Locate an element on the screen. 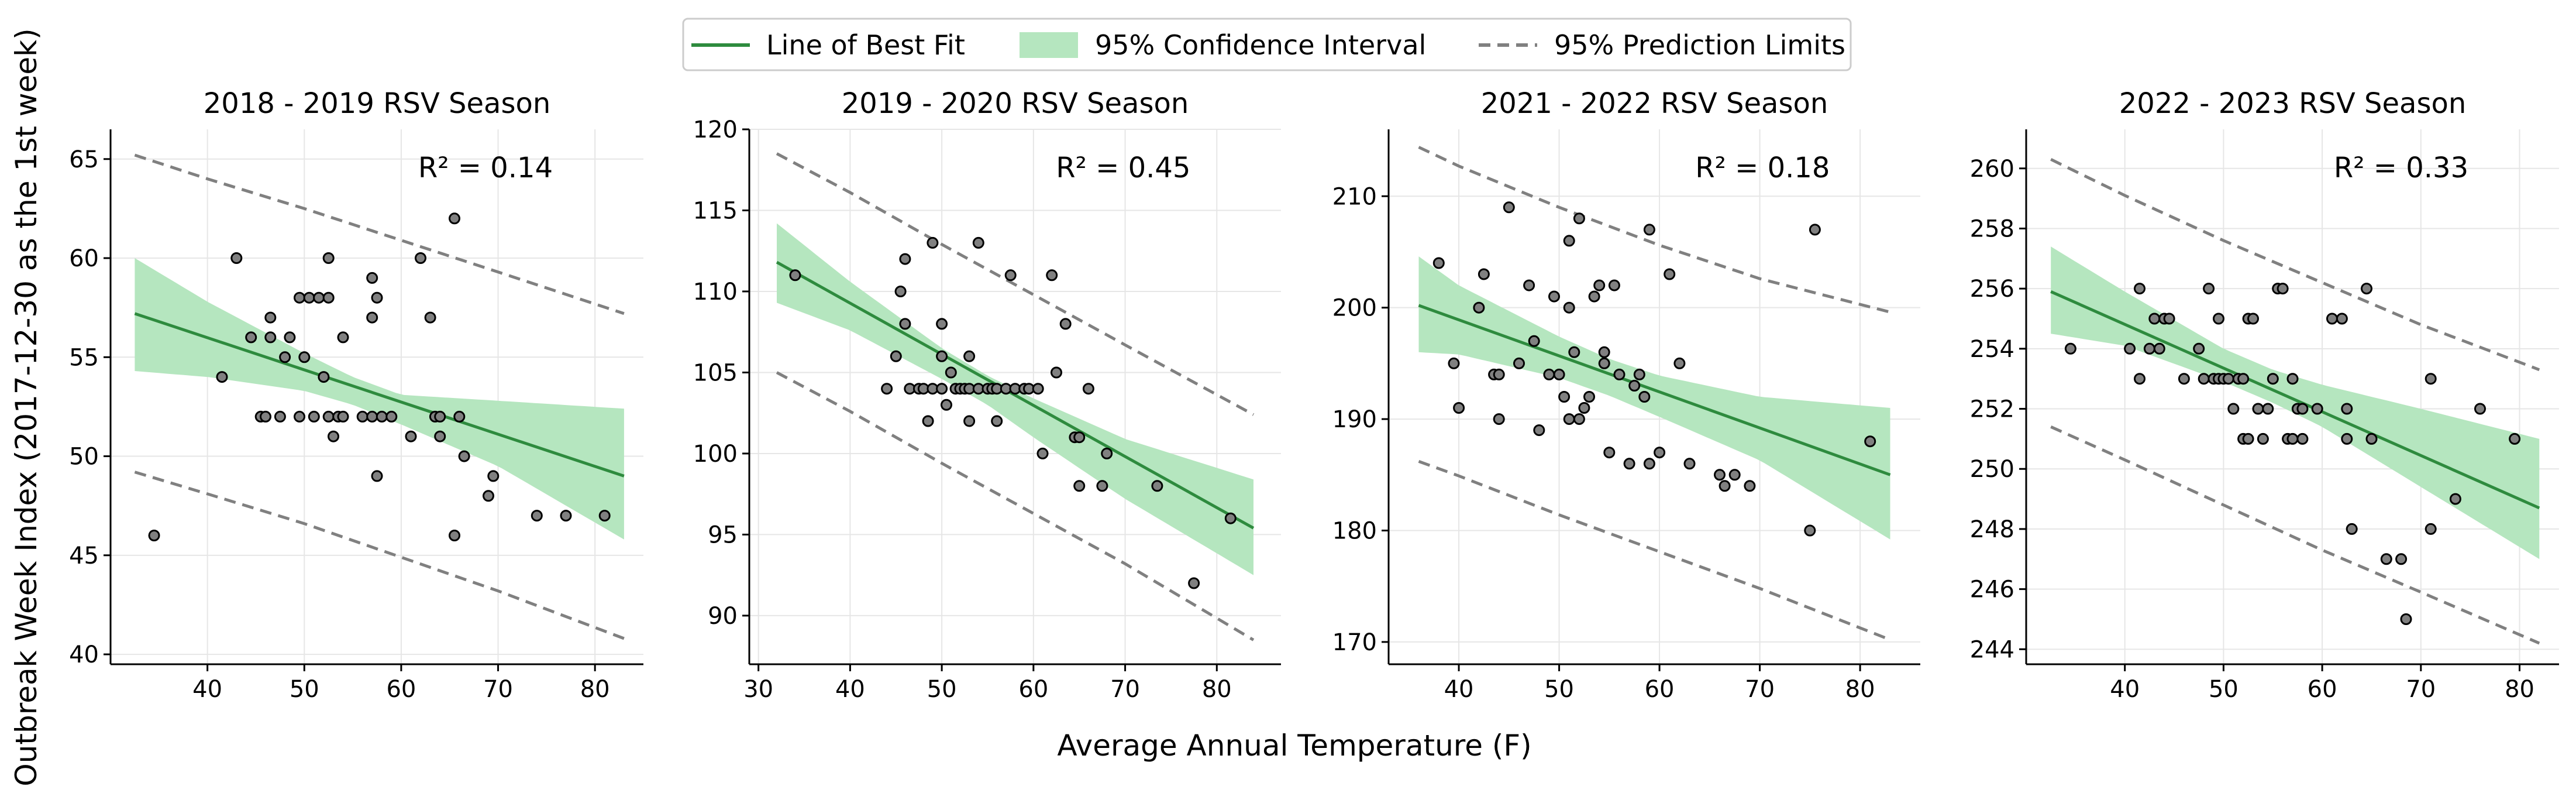 The width and height of the screenshot is (2576, 793). y-tick-label: 260 is located at coordinates (1992, 169).